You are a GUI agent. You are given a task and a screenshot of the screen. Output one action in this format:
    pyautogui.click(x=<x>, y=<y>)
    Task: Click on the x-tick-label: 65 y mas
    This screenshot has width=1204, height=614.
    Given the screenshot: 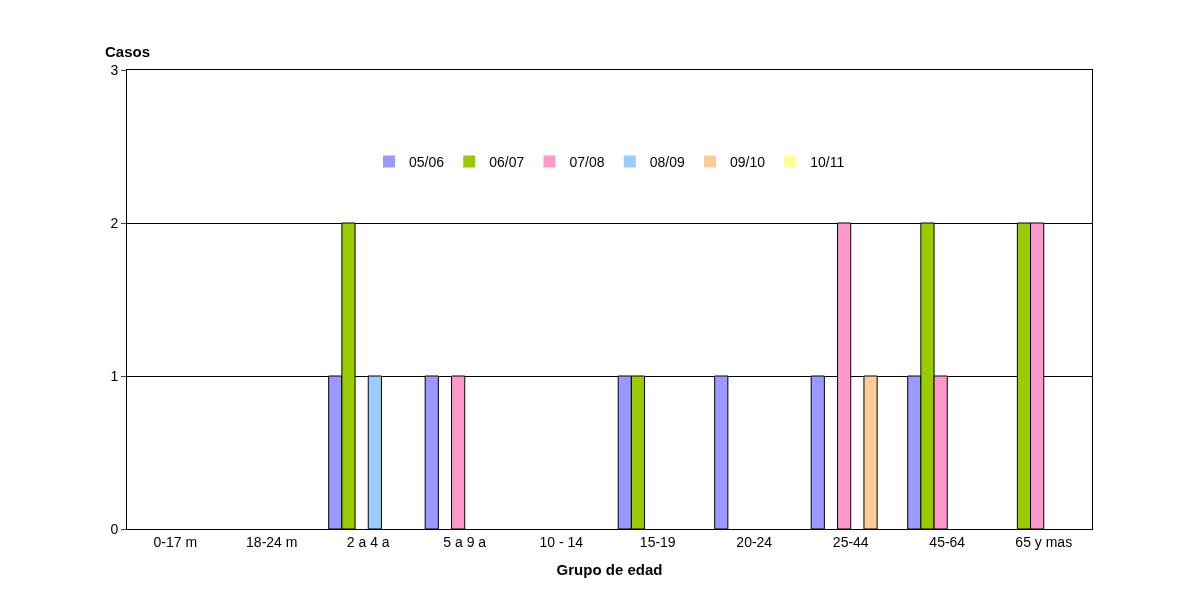 What is the action you would take?
    pyautogui.click(x=1044, y=541)
    